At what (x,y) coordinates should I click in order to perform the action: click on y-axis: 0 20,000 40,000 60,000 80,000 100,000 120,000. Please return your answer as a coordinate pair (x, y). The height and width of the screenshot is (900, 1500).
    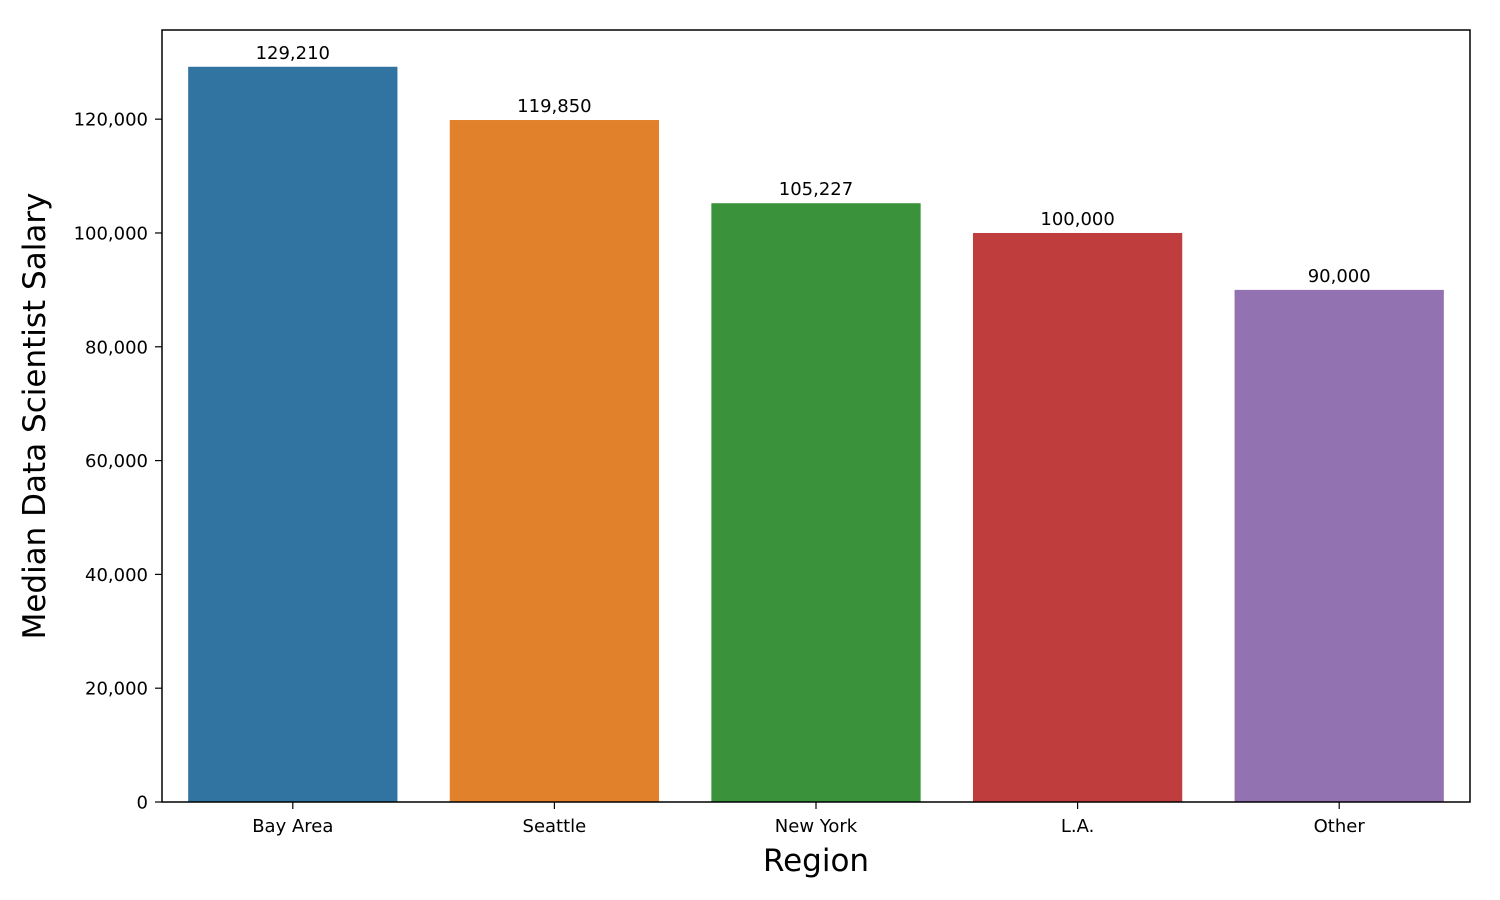
    Looking at the image, I should click on (118, 462).